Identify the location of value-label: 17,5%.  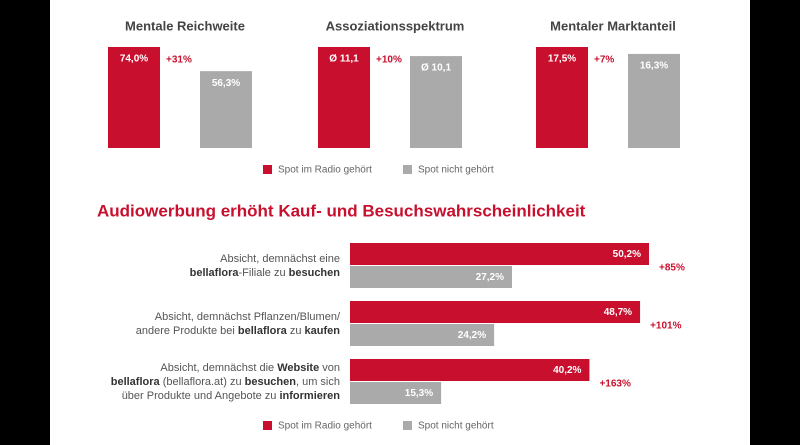
(562, 59).